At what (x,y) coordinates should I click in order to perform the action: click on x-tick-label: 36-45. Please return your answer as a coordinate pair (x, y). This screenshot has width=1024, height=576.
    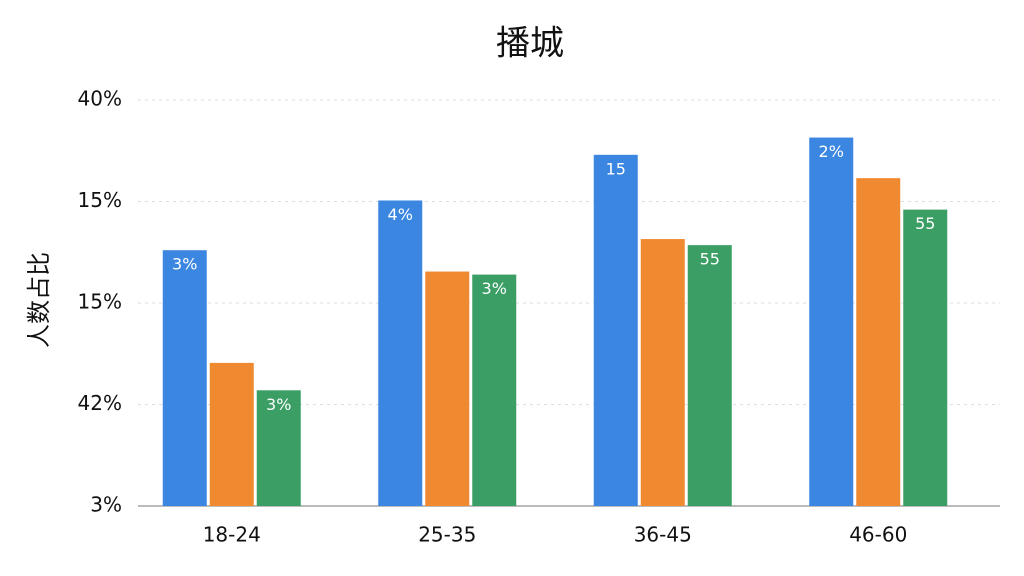
    Looking at the image, I should click on (663, 535).